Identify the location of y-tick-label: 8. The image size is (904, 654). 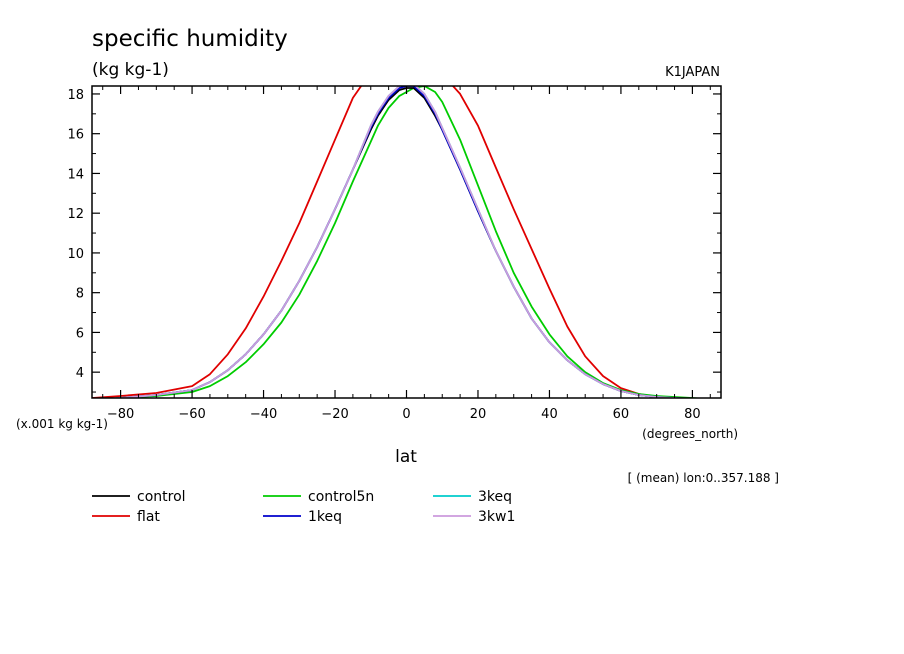
(80, 294).